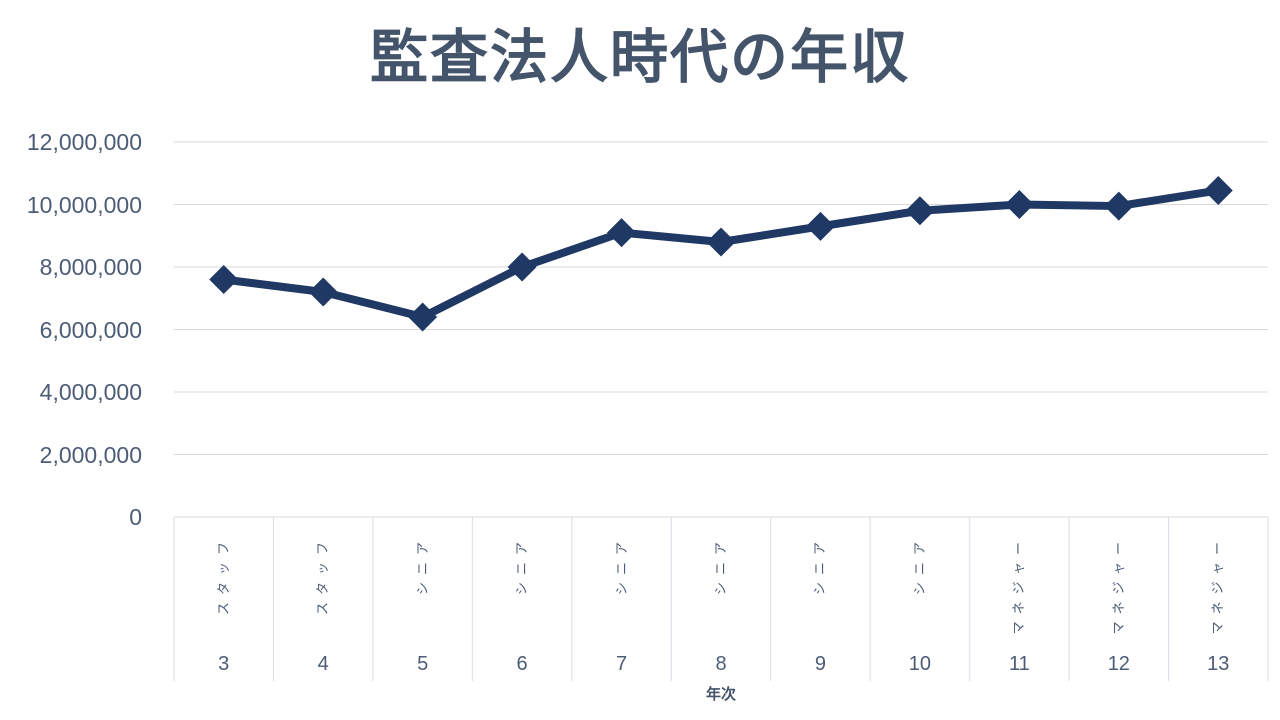  Describe the element at coordinates (323, 664) in the screenshot. I see `category-year-label: 4` at that location.